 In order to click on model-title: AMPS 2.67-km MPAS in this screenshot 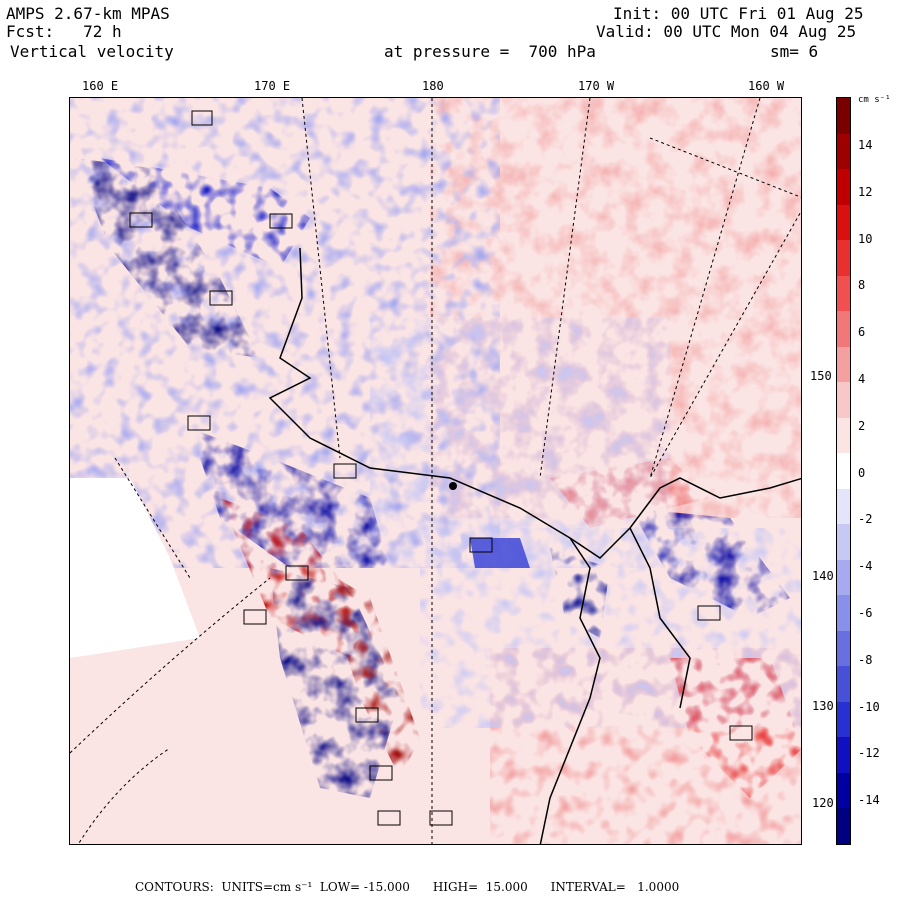, I will do `click(88, 13)`.